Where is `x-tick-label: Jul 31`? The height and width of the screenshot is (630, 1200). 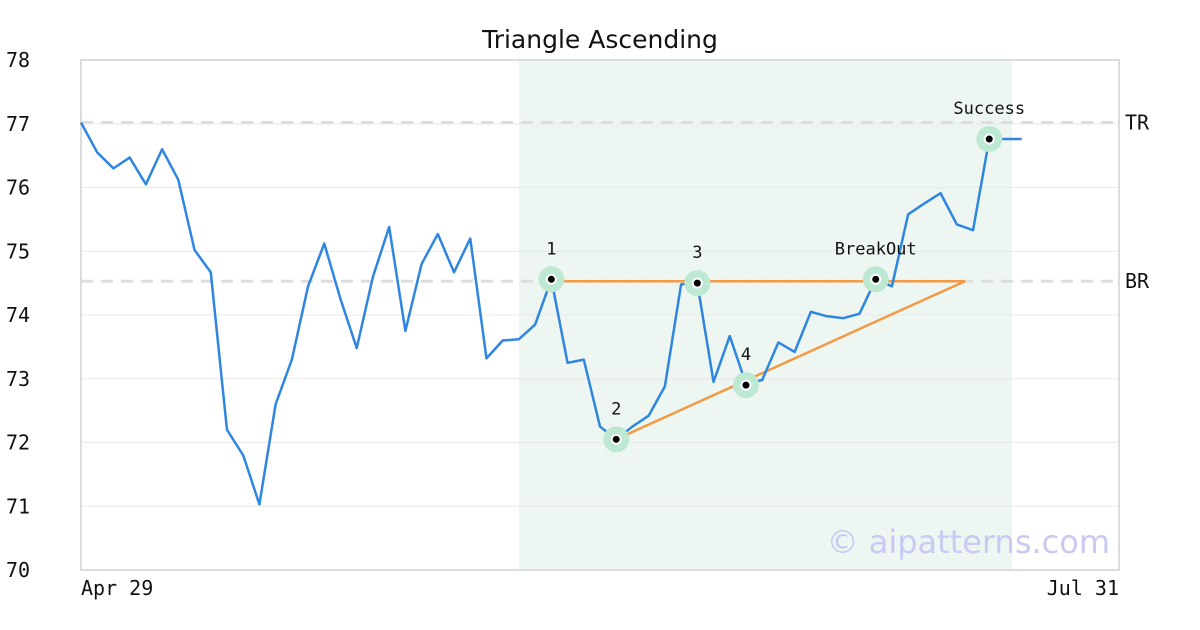 x-tick-label: Jul 31 is located at coordinates (1083, 588).